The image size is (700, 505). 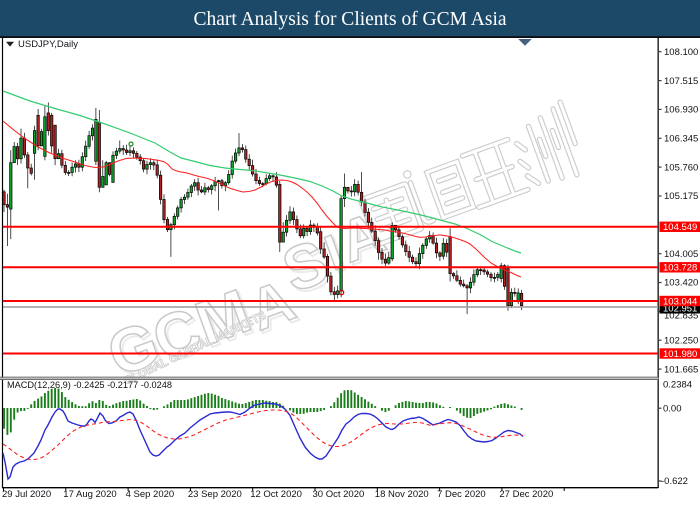 What do you see at coordinates (681, 81) in the screenshot?
I see `svg-text: 107.515` at bounding box center [681, 81].